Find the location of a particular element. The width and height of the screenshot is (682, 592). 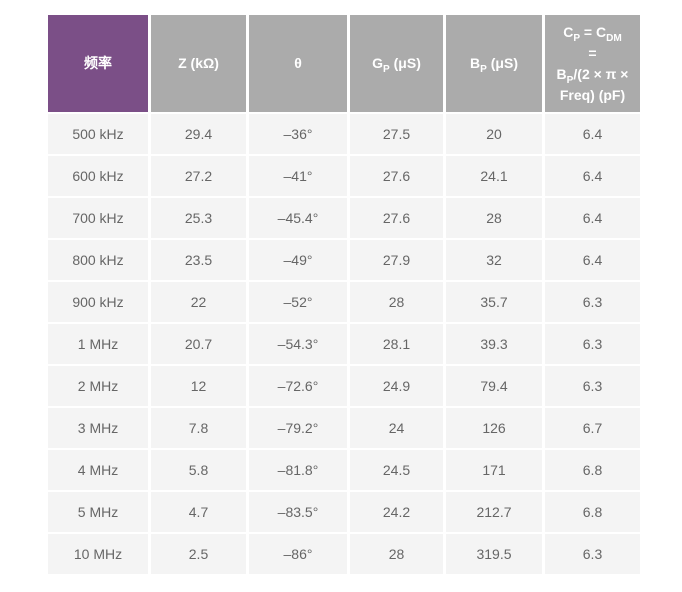

cell-frequency: 5 MHz is located at coordinates (98, 512).